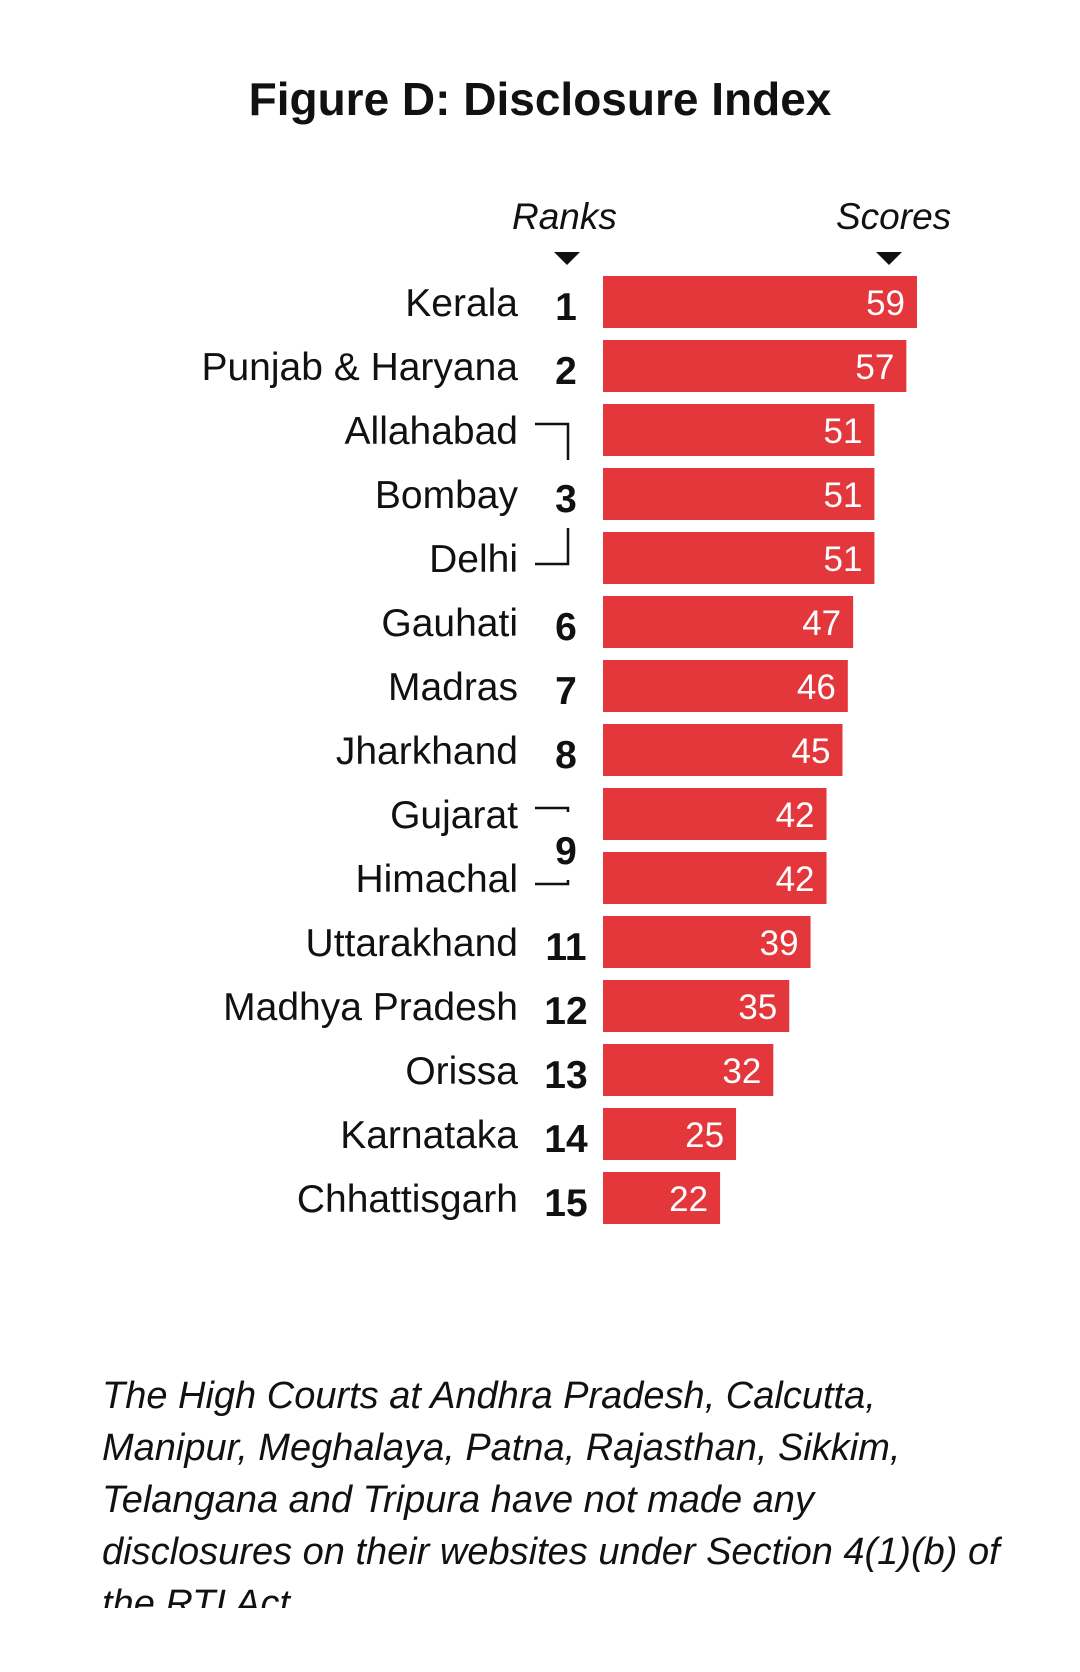  I want to click on value-label-madras: 46, so click(816, 687).